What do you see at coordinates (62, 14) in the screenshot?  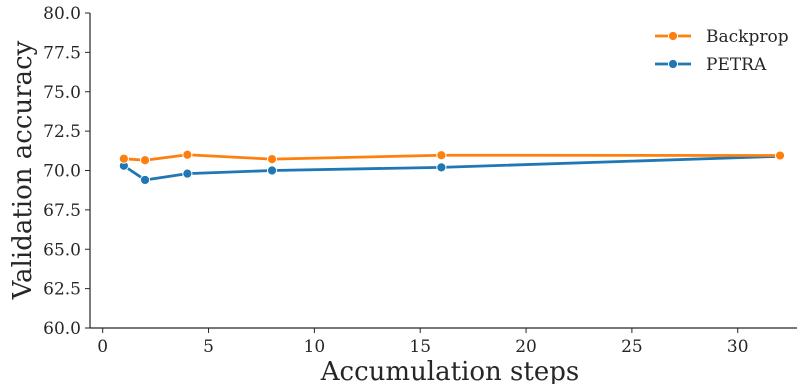 I see `y-tick-label: 80.0` at bounding box center [62, 14].